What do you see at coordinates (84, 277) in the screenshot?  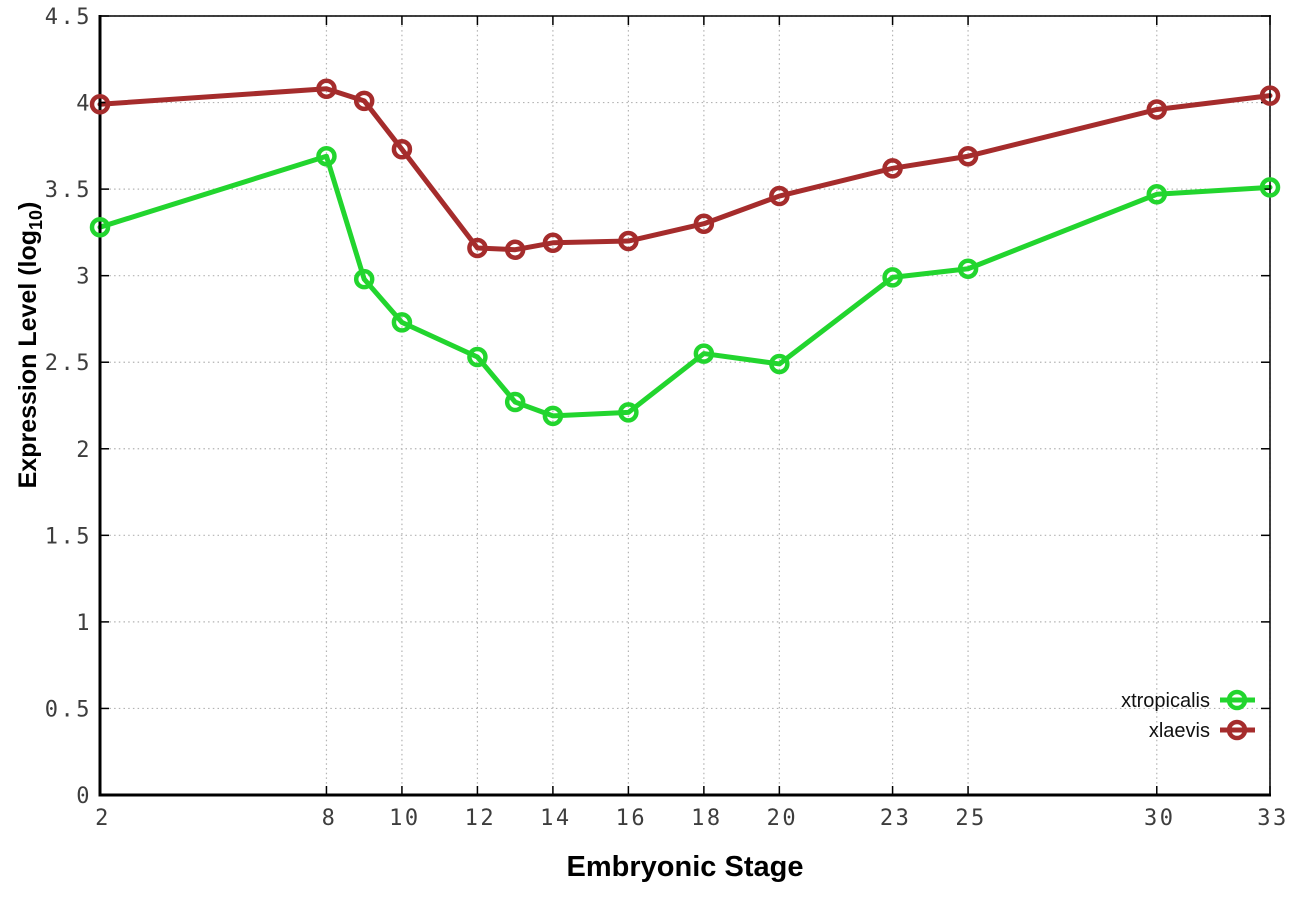 I see `y-tick-label: 3` at bounding box center [84, 277].